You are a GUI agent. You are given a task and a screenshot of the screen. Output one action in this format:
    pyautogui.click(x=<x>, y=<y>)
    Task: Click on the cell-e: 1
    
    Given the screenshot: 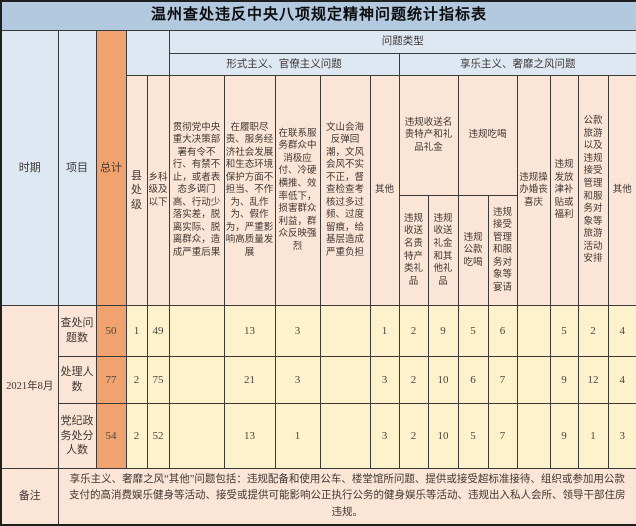 What is the action you would take?
    pyautogui.click(x=384, y=331)
    